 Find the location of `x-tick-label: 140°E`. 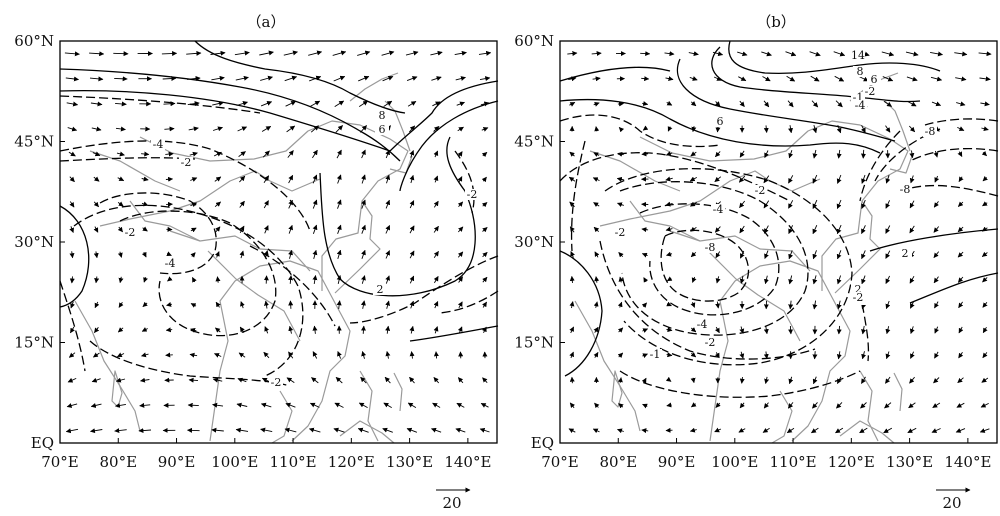

x-tick-label: 140°E is located at coordinates (967, 462).